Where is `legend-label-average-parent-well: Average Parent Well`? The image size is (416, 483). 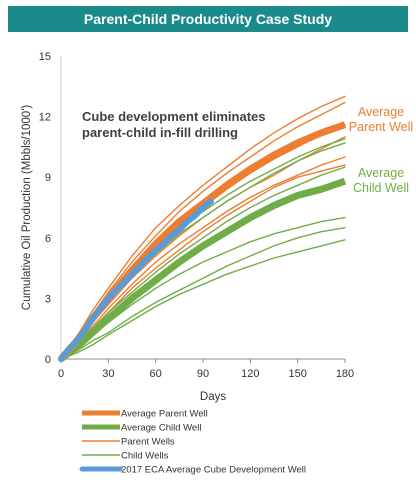
legend-label-average-parent-well: Average Parent Well is located at coordinates (164, 414).